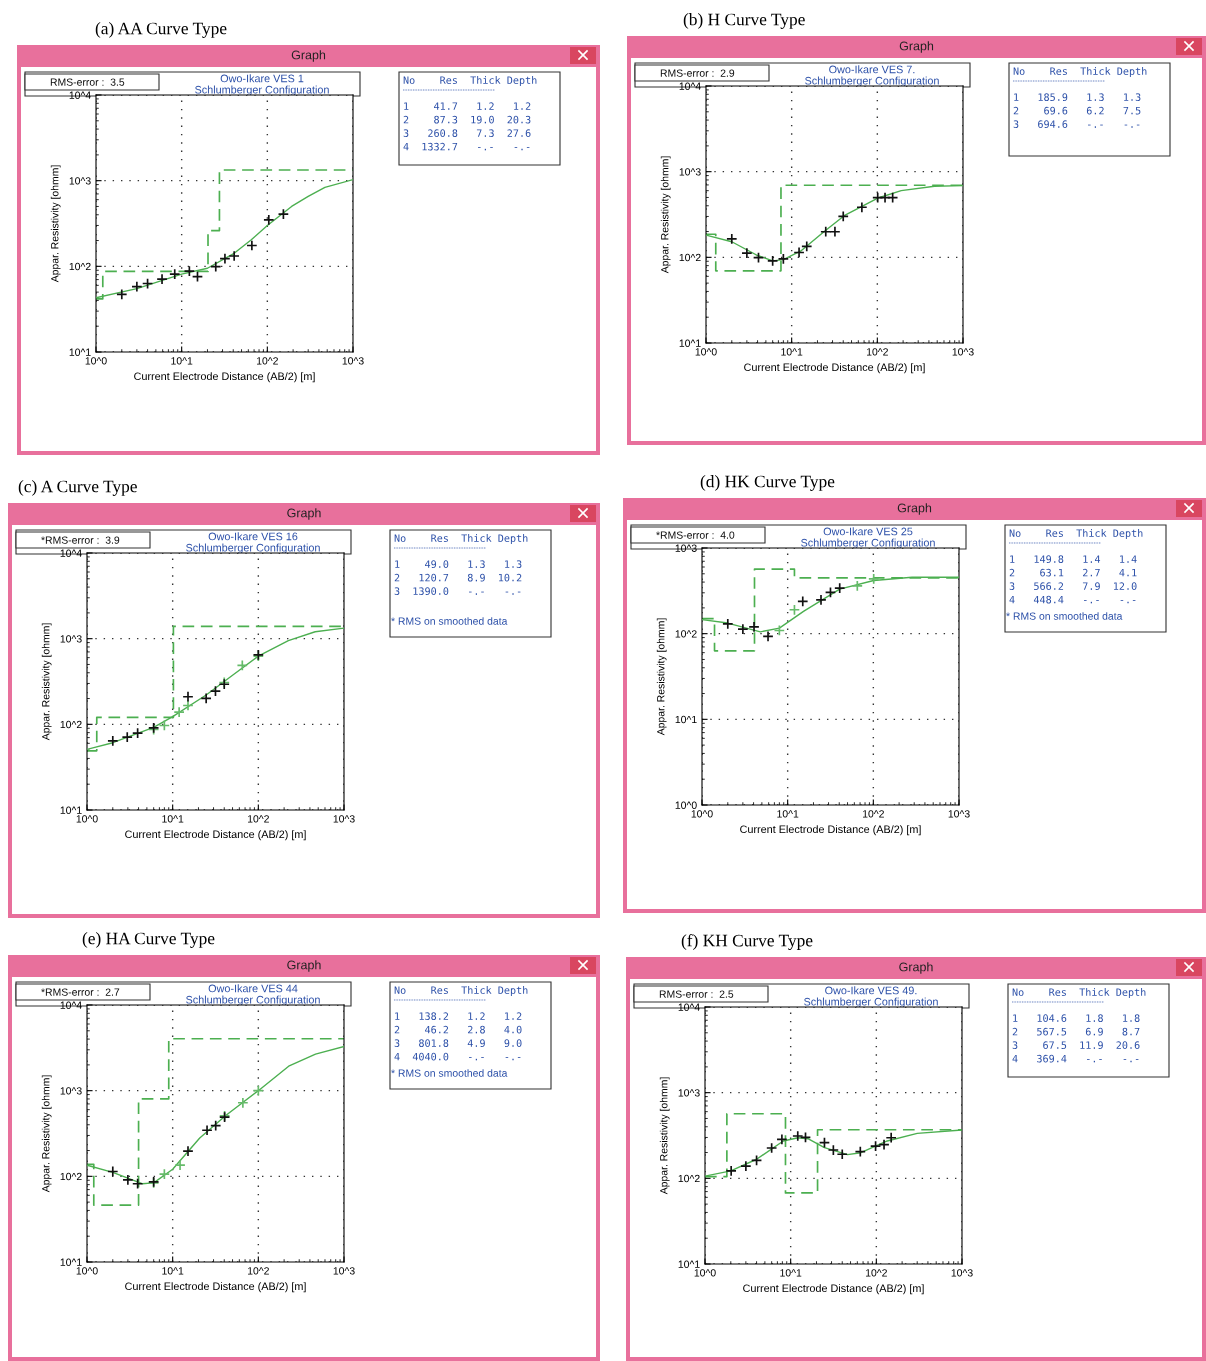  What do you see at coordinates (77, 488) in the screenshot?
I see `chart-title: (c) A Curve Type` at bounding box center [77, 488].